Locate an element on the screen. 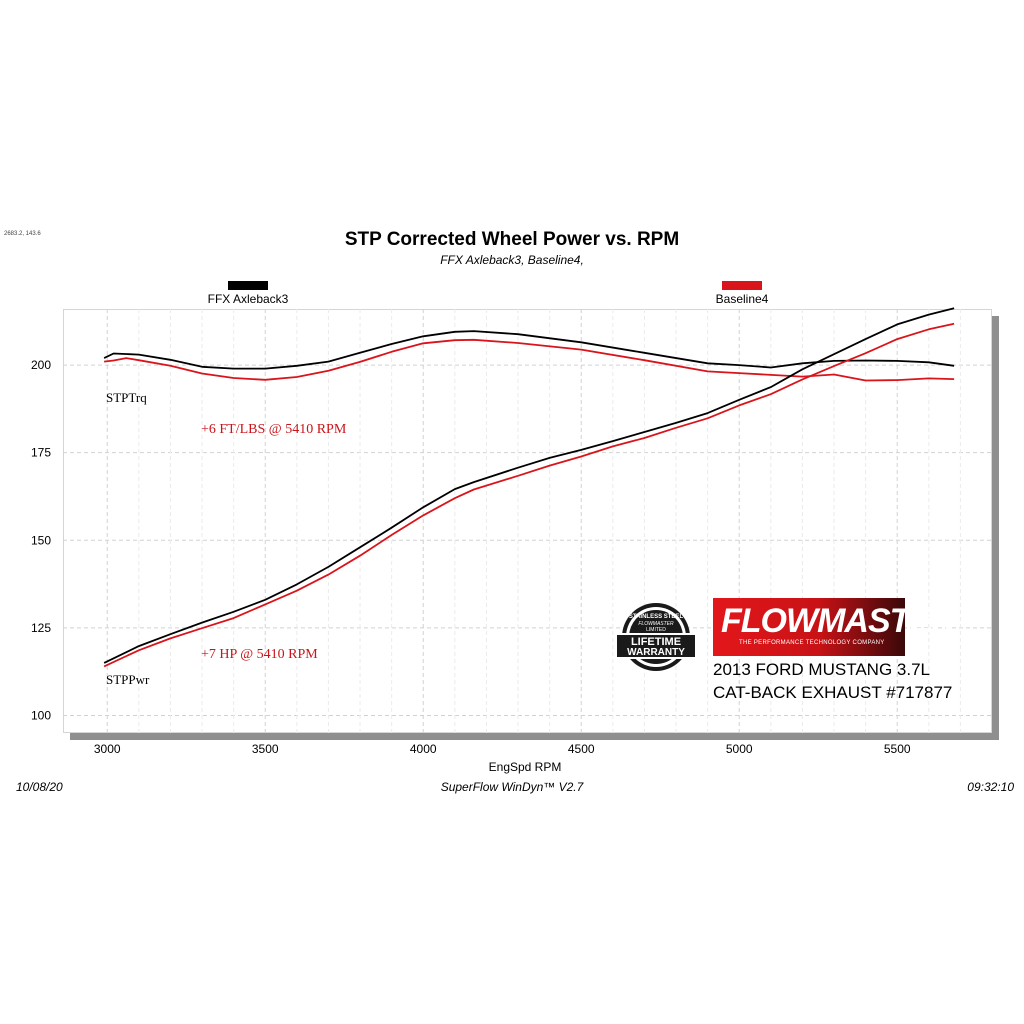  x-tick-label: 5000 is located at coordinates (739, 749).